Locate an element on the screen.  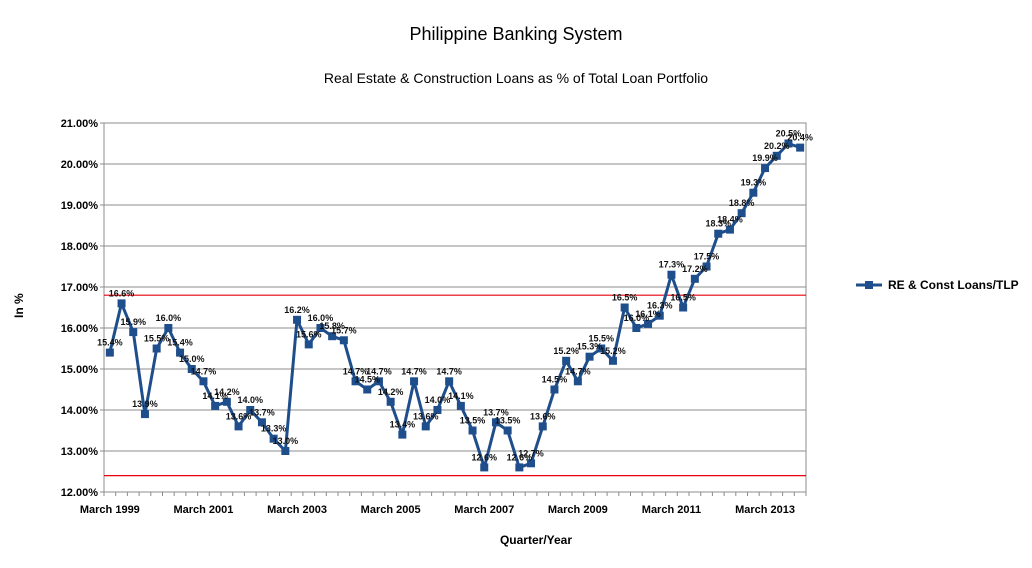
data-label: 18.4% is located at coordinates (730, 220).